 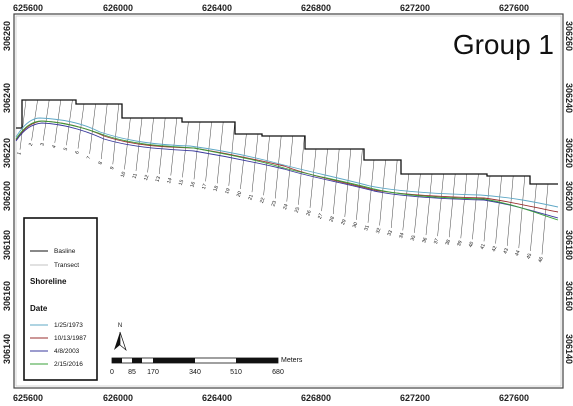 I want to click on y-tick-label-left: 306220, so click(x=7, y=153).